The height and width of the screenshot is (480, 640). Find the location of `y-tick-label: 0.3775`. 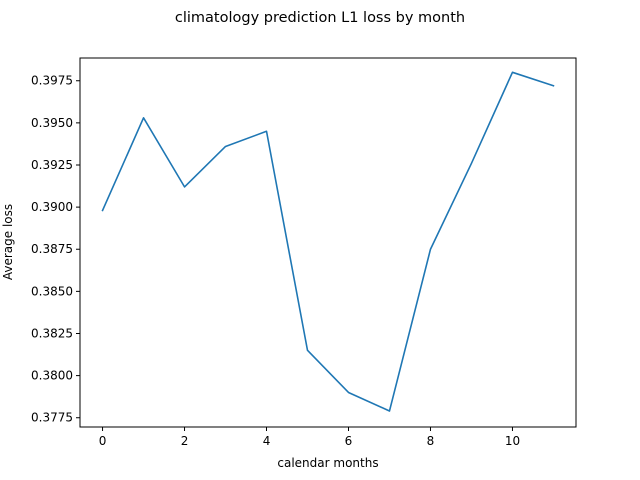

y-tick-label: 0.3775 is located at coordinates (52, 418).